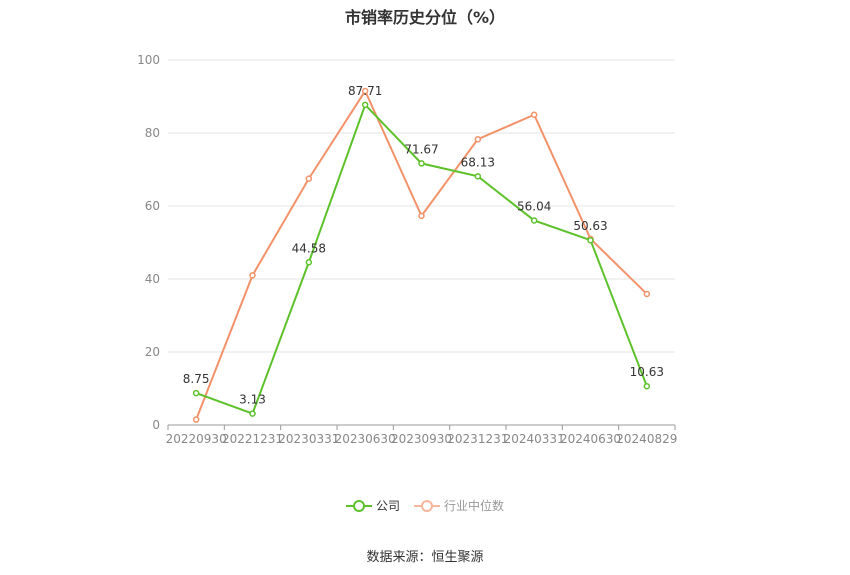  I want to click on x-tick-label: 20230630, so click(365, 439).